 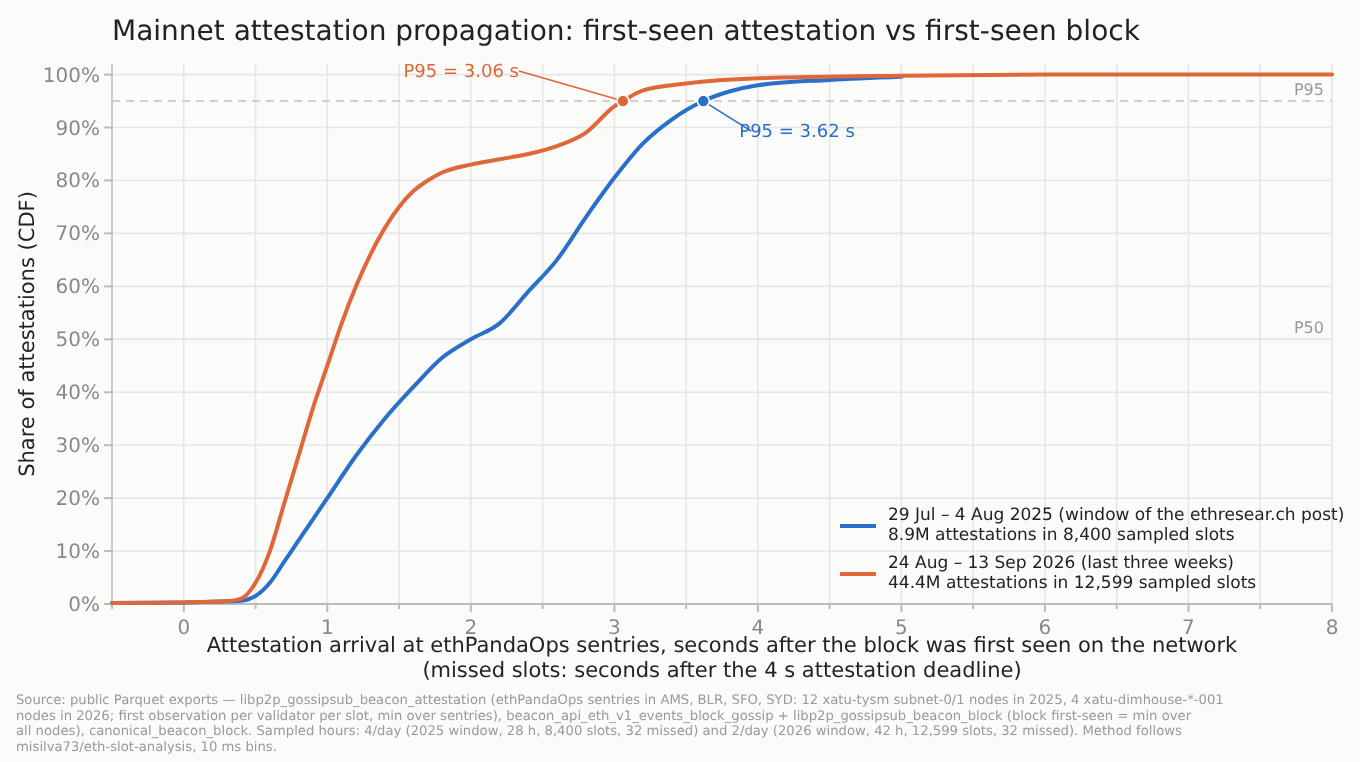 What do you see at coordinates (77, 553) in the screenshot?
I see `y-tick-label: 10%` at bounding box center [77, 553].